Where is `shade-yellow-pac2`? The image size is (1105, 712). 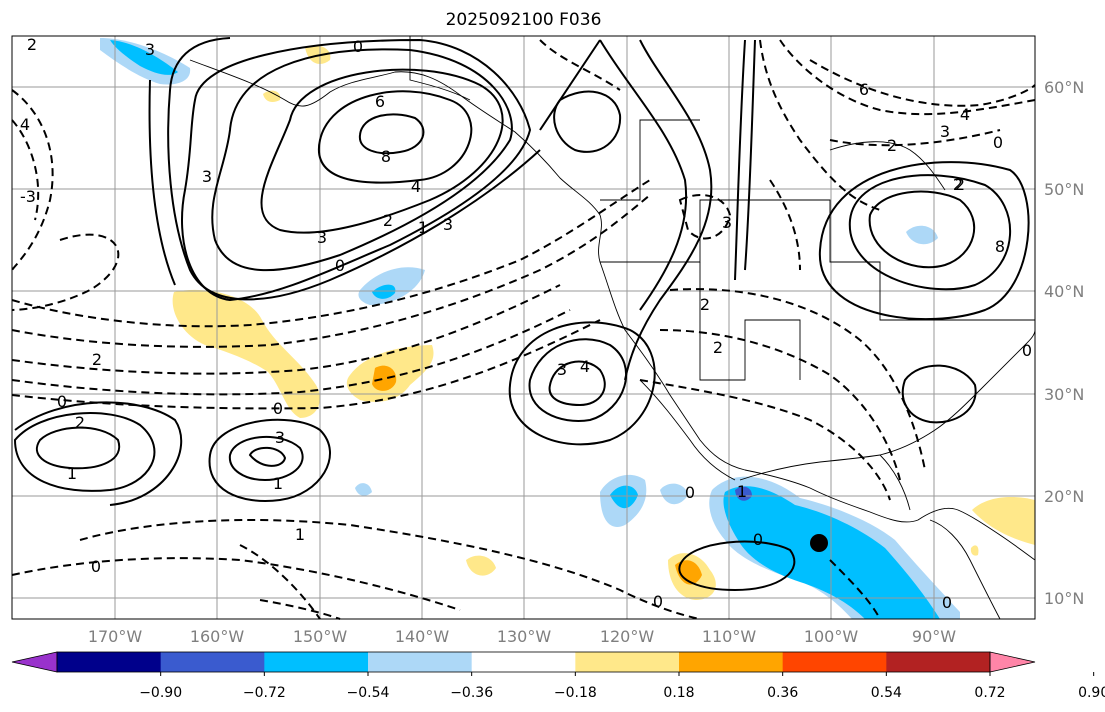
shade-yellow-pac2 is located at coordinates (272, 96).